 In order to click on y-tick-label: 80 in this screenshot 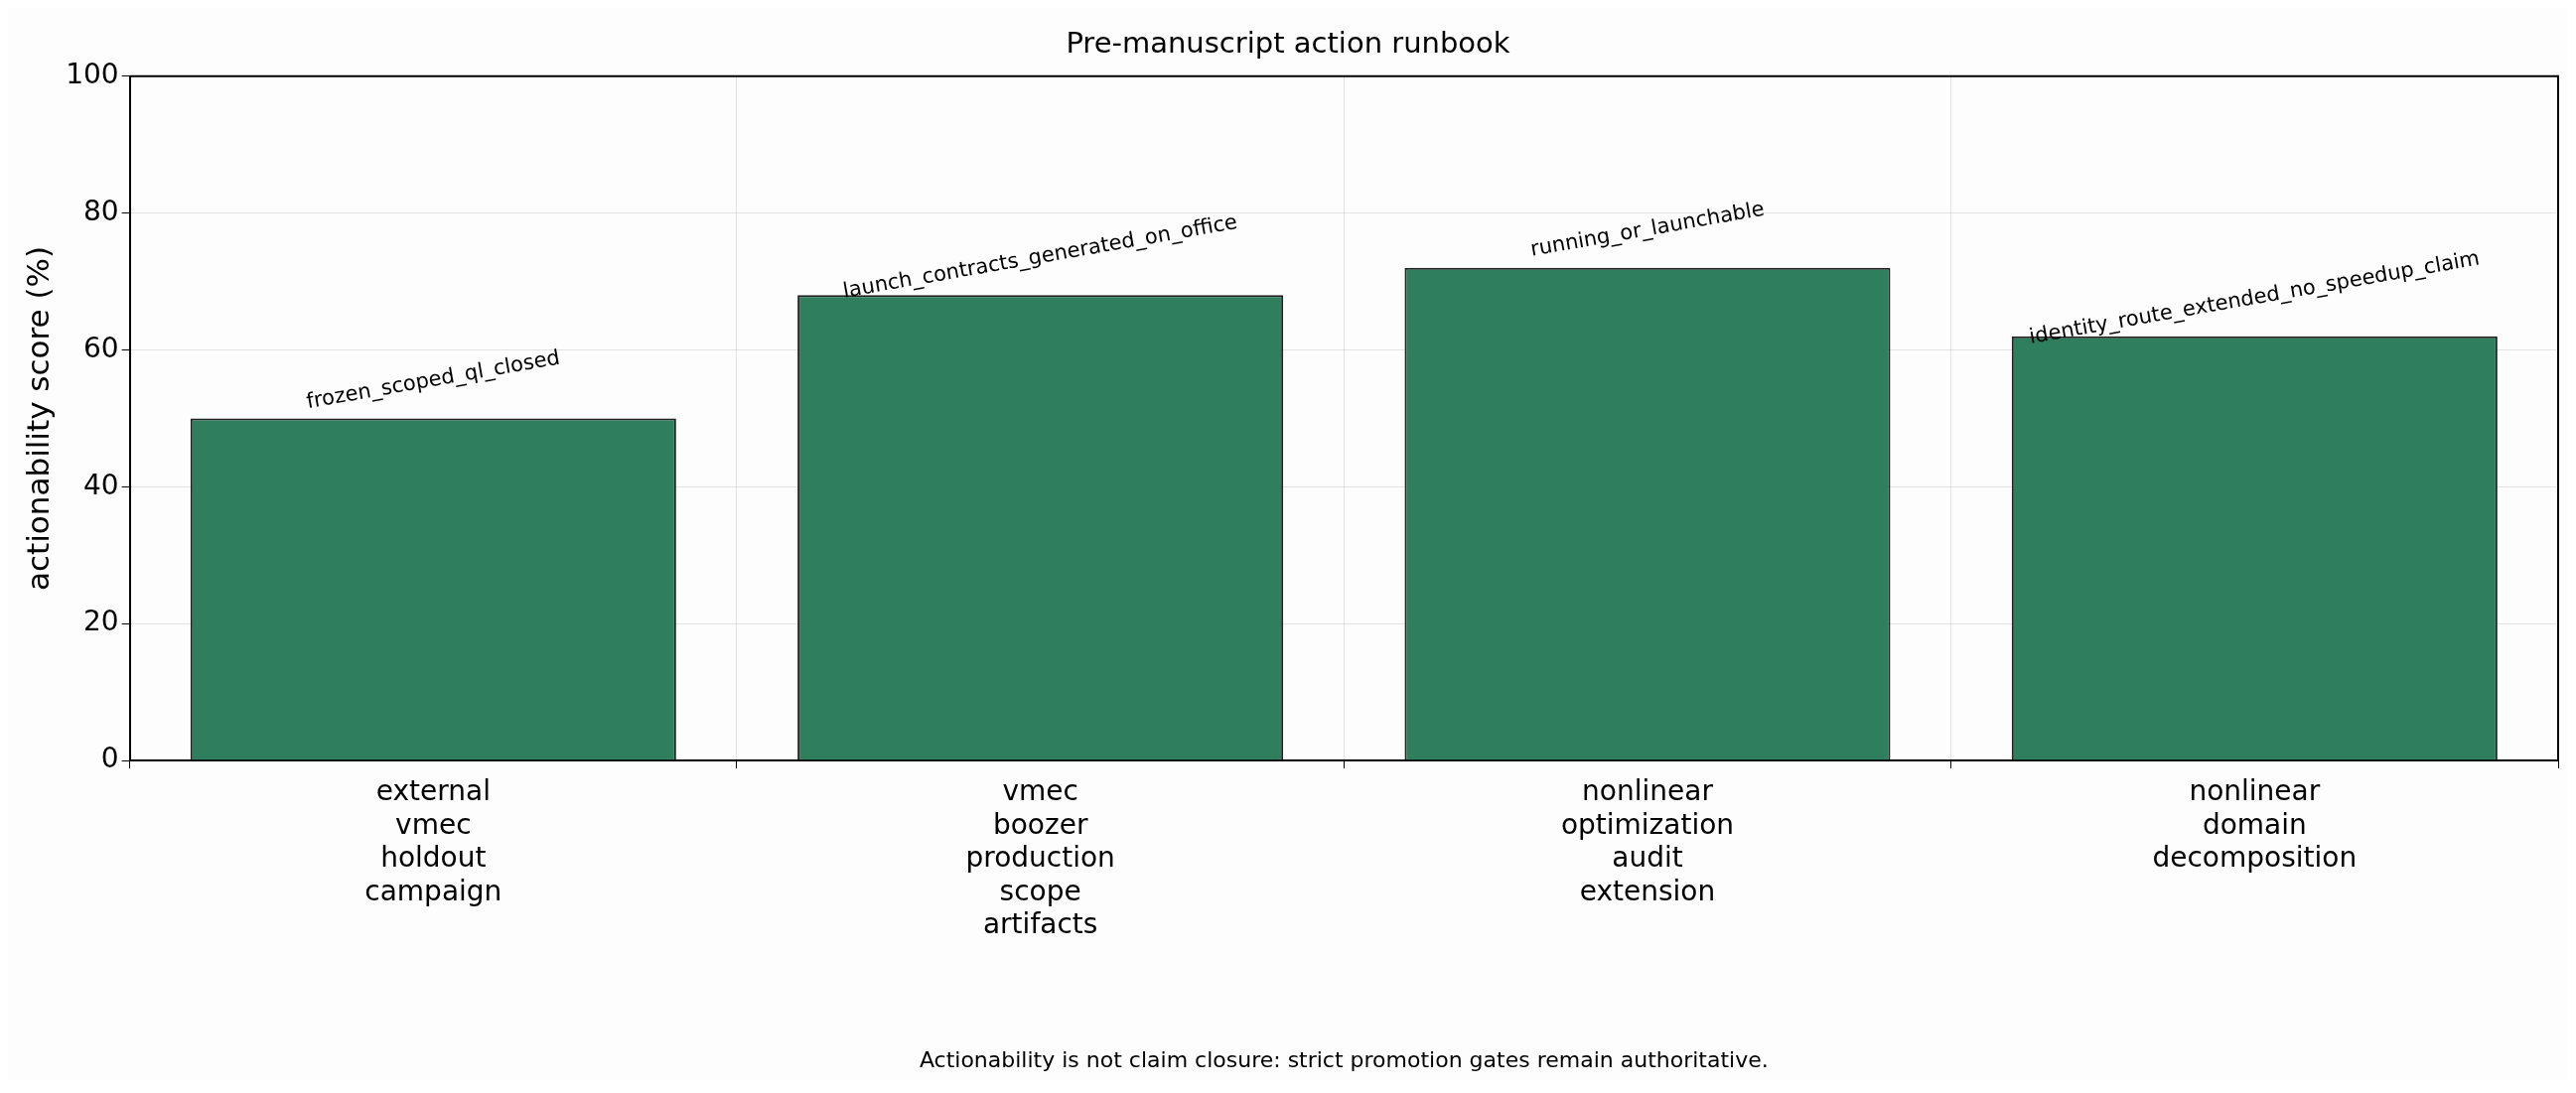, I will do `click(101, 210)`.